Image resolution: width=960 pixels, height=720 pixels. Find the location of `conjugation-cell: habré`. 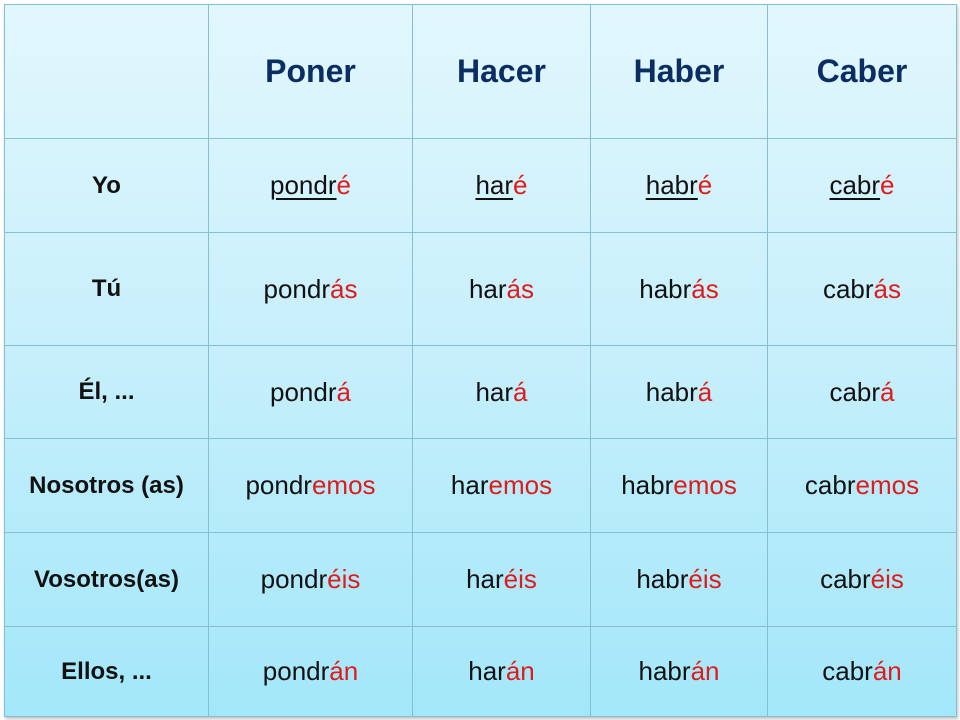

conjugation-cell: habré is located at coordinates (679, 185).